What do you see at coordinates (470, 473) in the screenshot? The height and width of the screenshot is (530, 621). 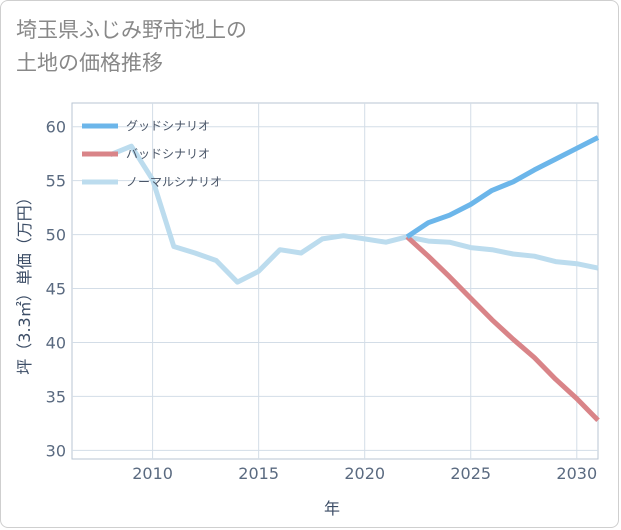 I see `x-tick-label: 2025` at bounding box center [470, 473].